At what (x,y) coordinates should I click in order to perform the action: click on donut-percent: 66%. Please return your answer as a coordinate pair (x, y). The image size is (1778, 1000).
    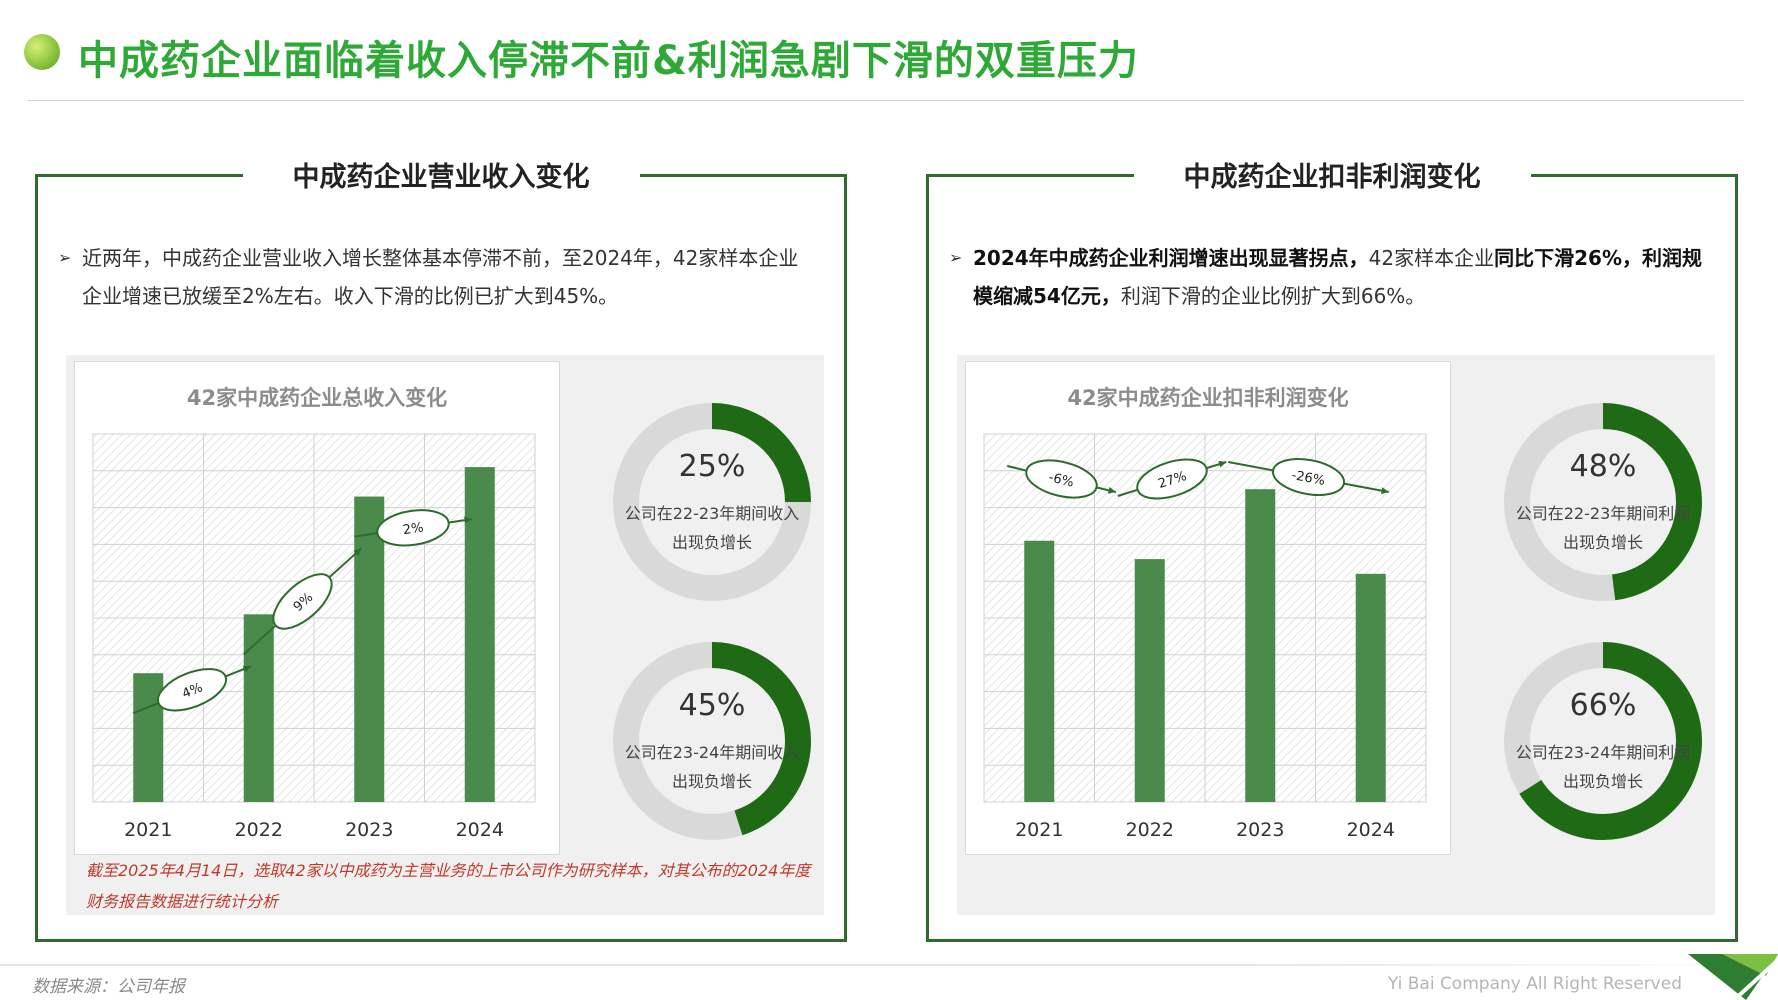
    Looking at the image, I should click on (1603, 705).